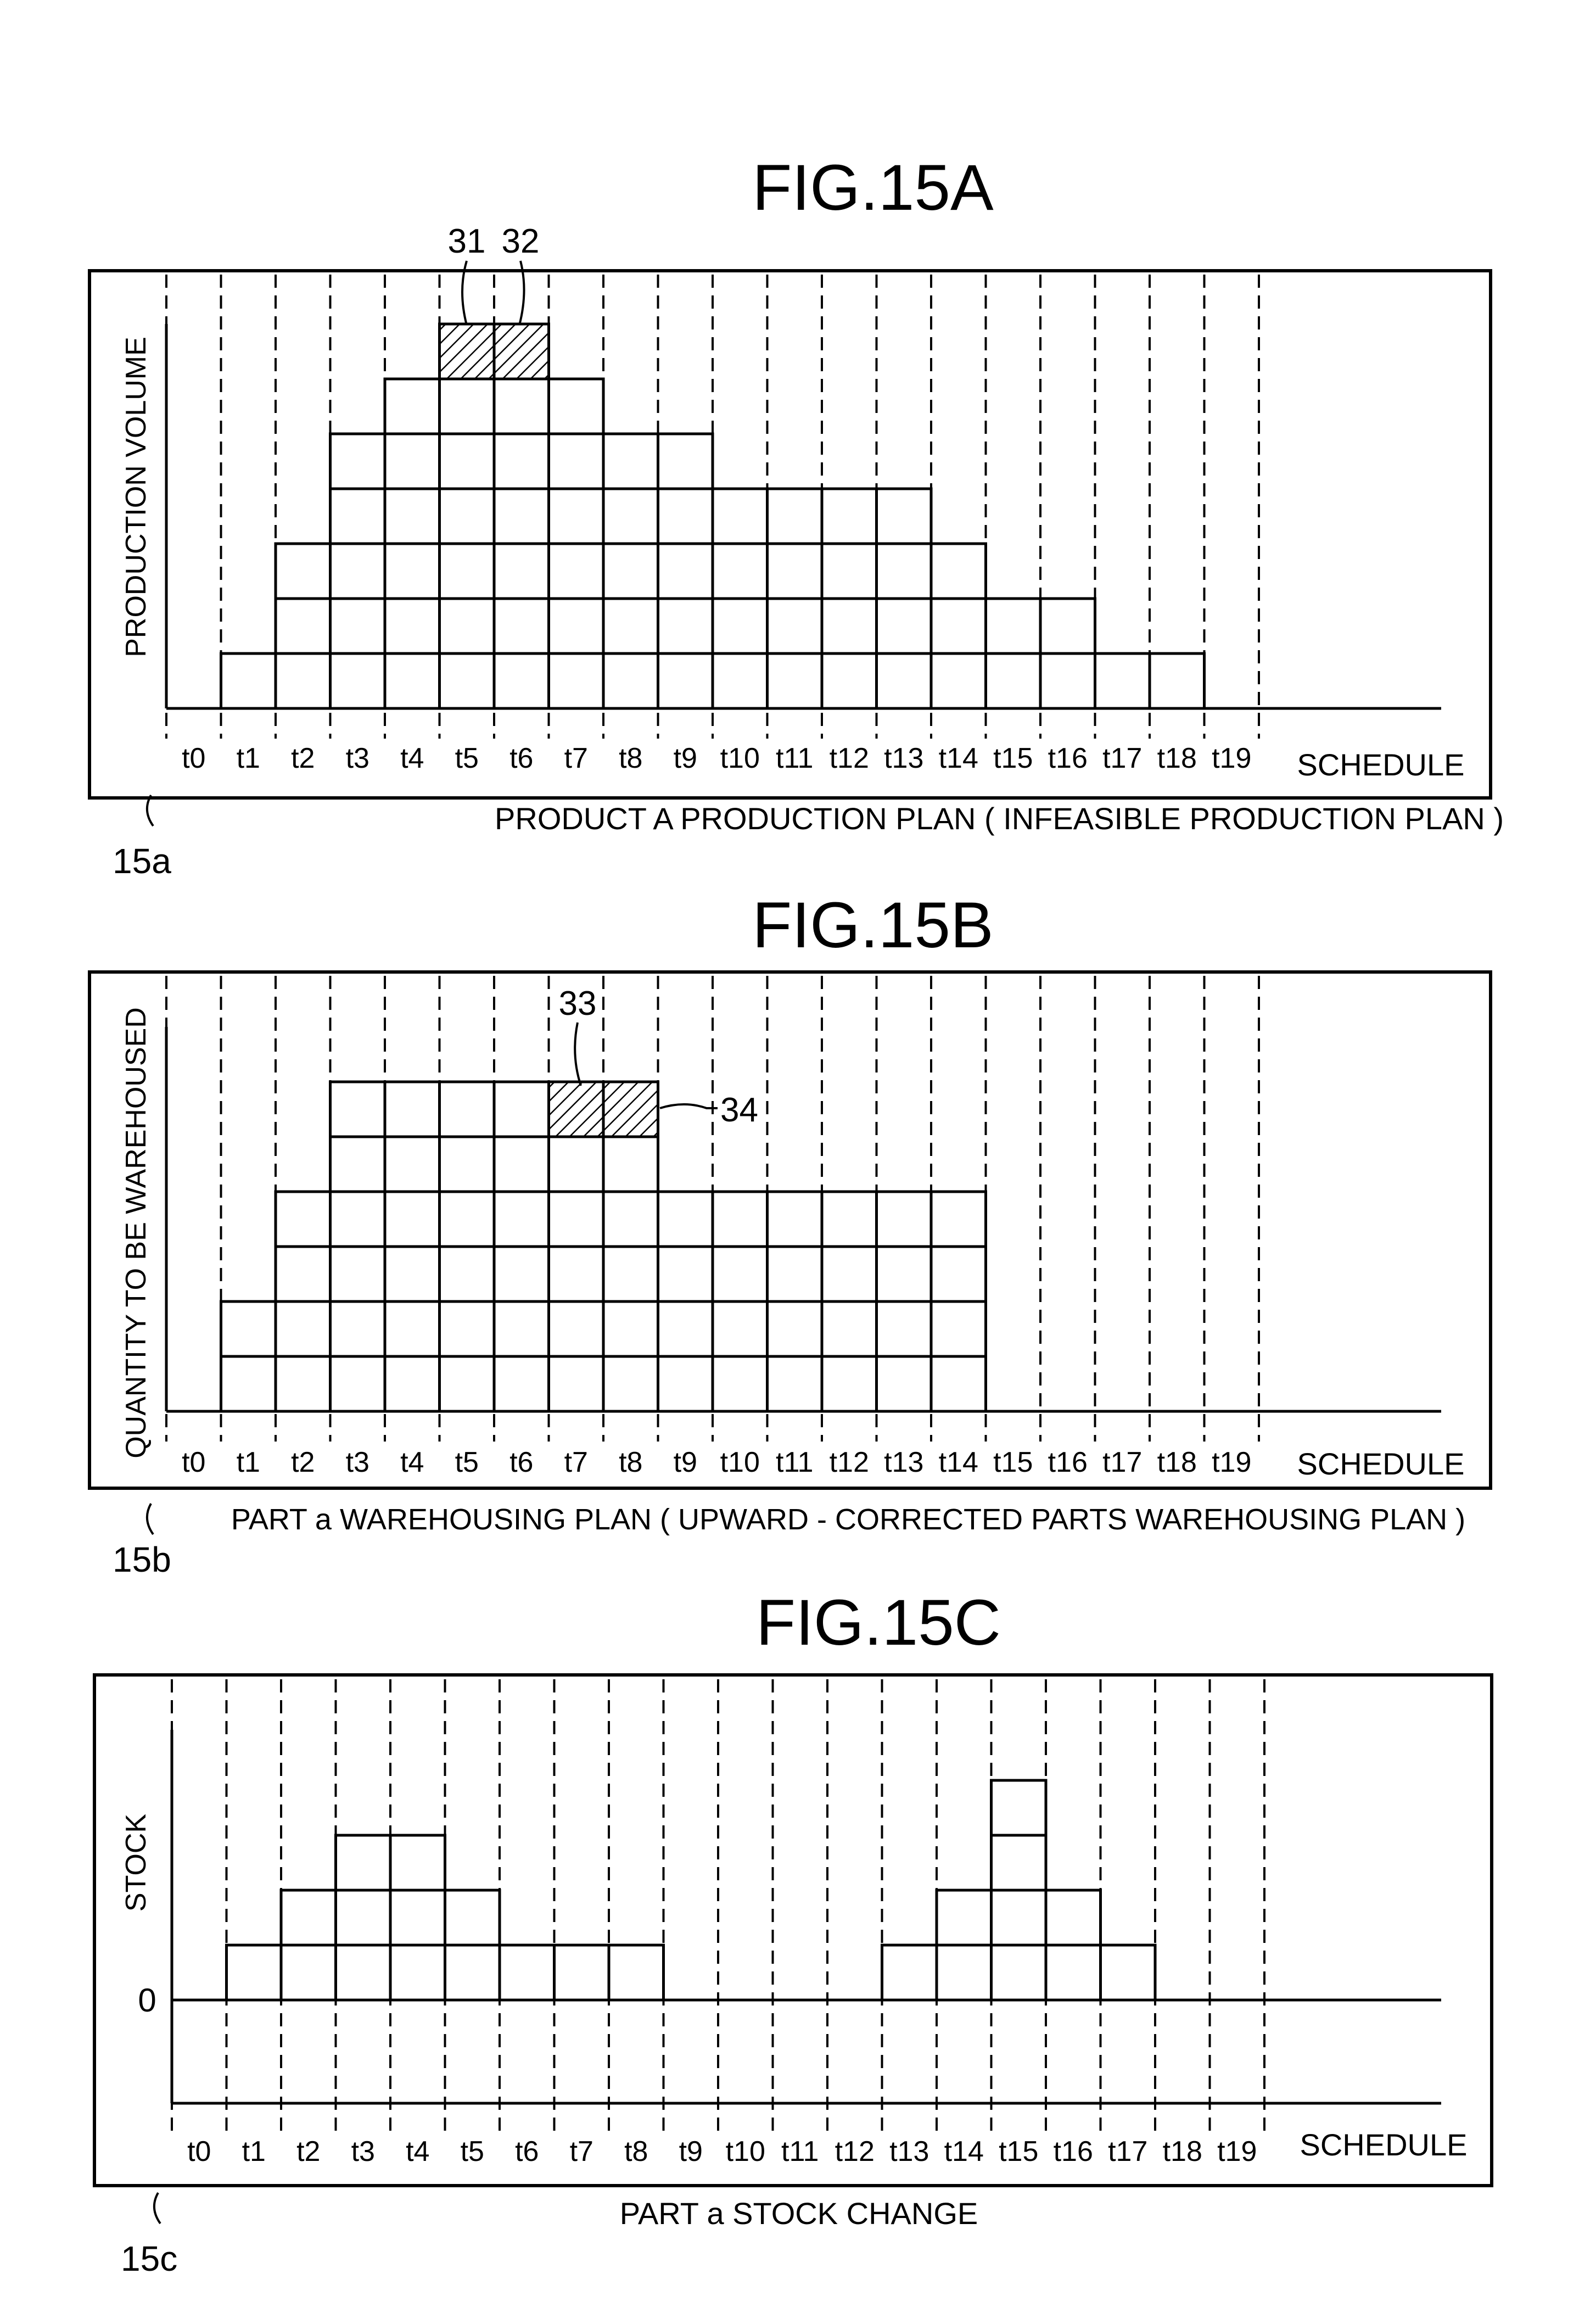 The width and height of the screenshot is (1596, 2324). I want to click on bar-unit-hatched, so click(467, 352).